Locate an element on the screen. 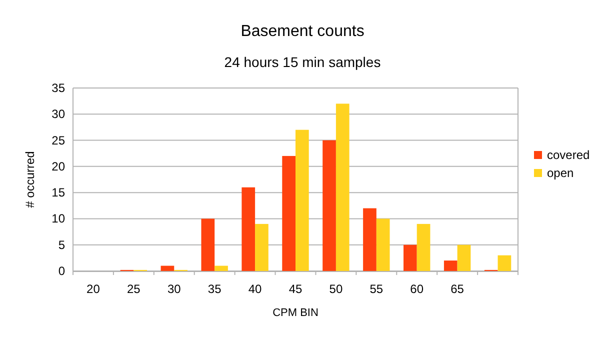  chart-subtitle: 24 hours 15 min samples is located at coordinates (302, 62).